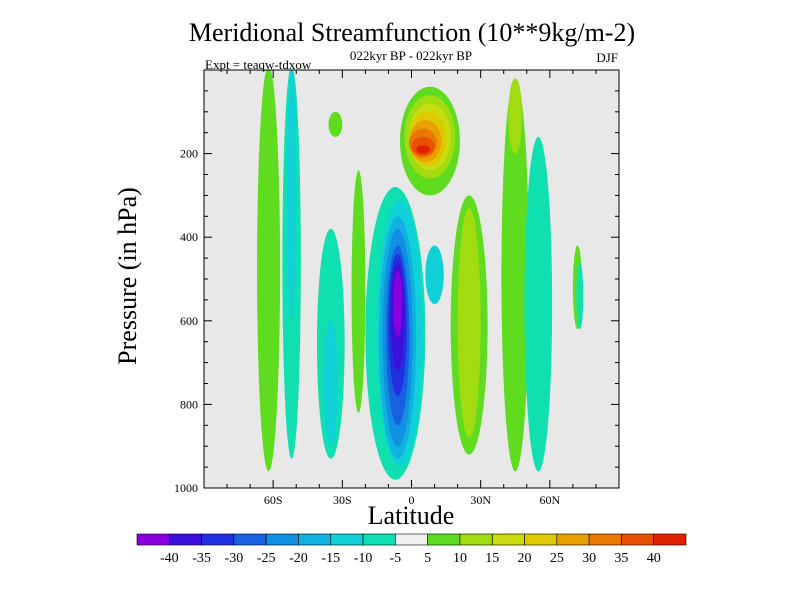  Describe the element at coordinates (423, 149) in the screenshot. I see `n-cell-core` at that location.